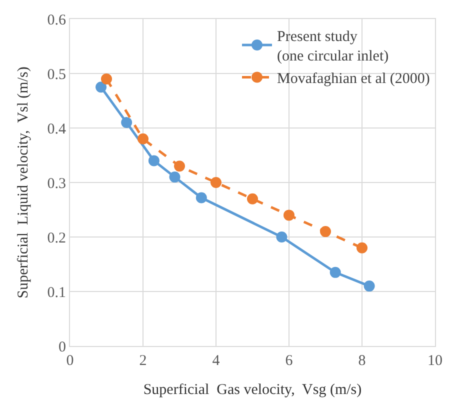 This screenshot has width=455, height=407. I want to click on y-tick-label: 0.3, so click(56, 184).